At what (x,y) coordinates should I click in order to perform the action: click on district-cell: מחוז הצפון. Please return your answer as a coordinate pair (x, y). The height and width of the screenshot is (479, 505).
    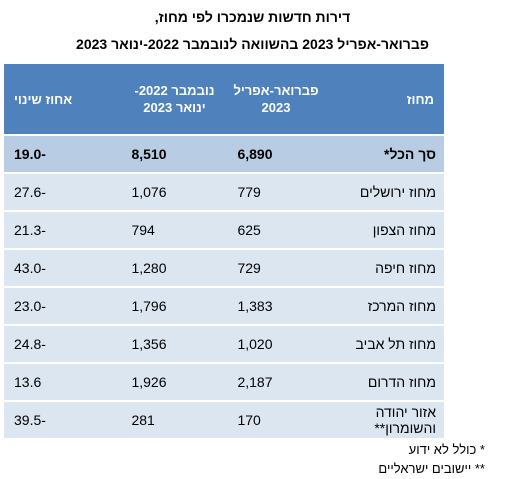
    Looking at the image, I should click on (384, 230).